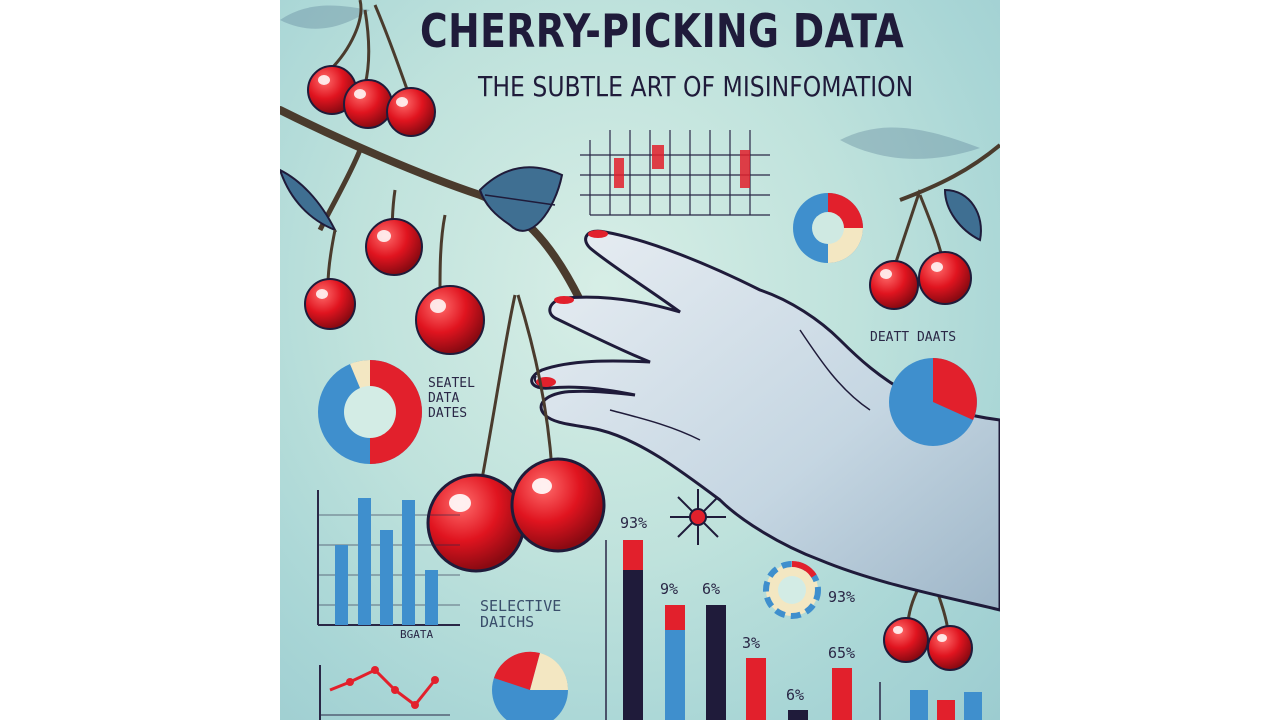  What do you see at coordinates (521, 614) in the screenshot?
I see `selective-label: SELECTIVE DAICHS` at bounding box center [521, 614].